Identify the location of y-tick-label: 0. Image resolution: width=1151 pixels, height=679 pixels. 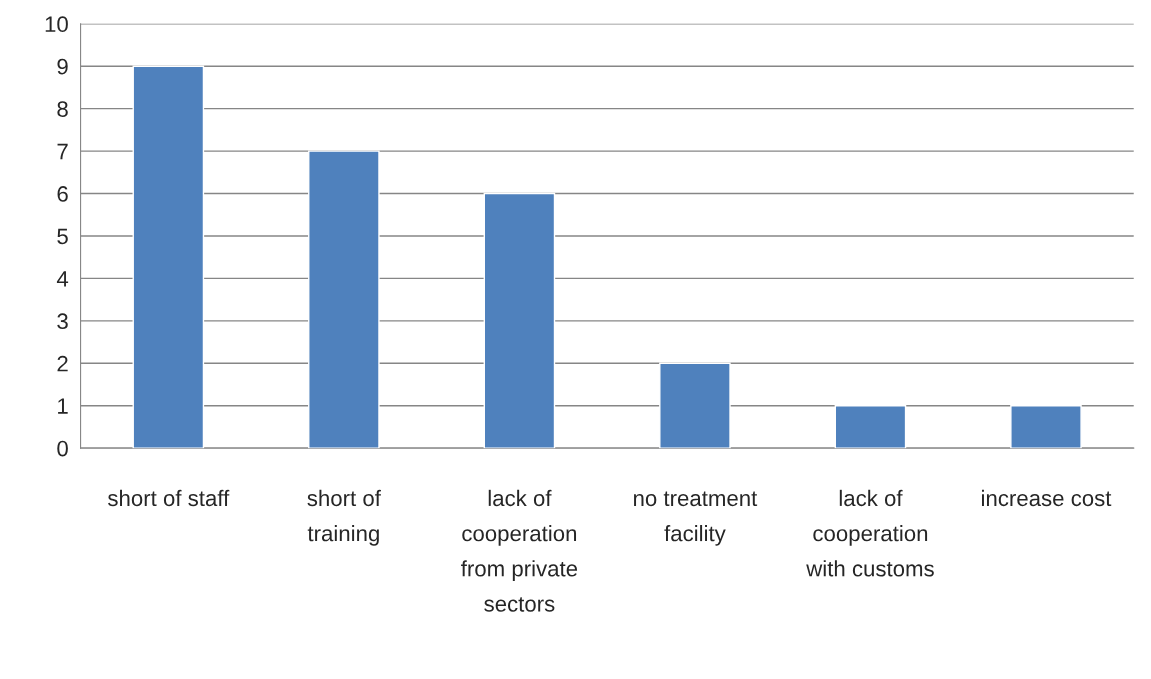
(62, 448).